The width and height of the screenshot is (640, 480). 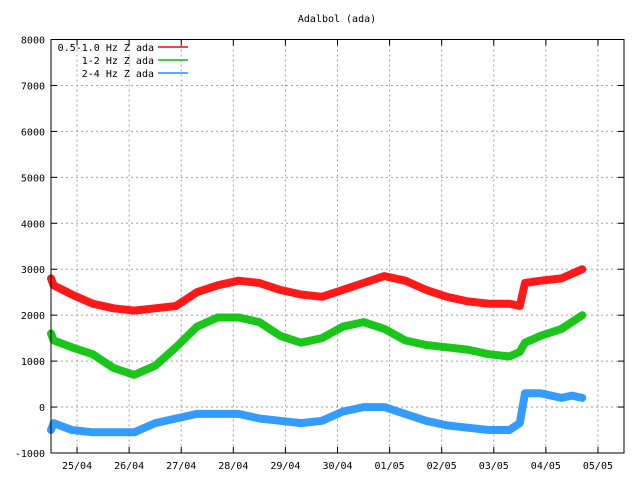 What do you see at coordinates (337, 19) in the screenshot?
I see `chart-title: Adalbol (ada)` at bounding box center [337, 19].